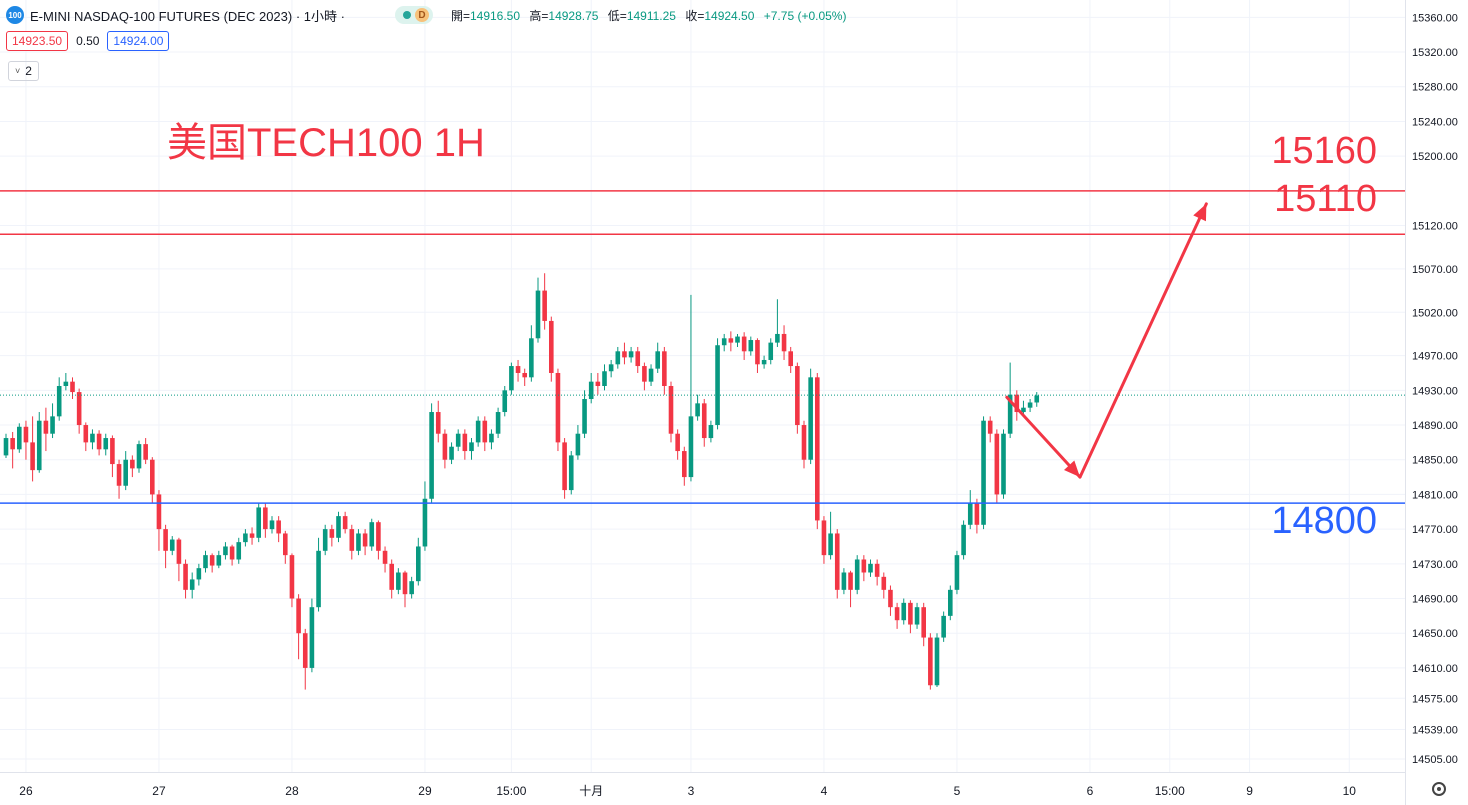 Image resolution: width=1468 pixels, height=805 pixels. Describe the element at coordinates (539, 15) in the screenshot. I see `ohlc-high-label: 高=` at that location.